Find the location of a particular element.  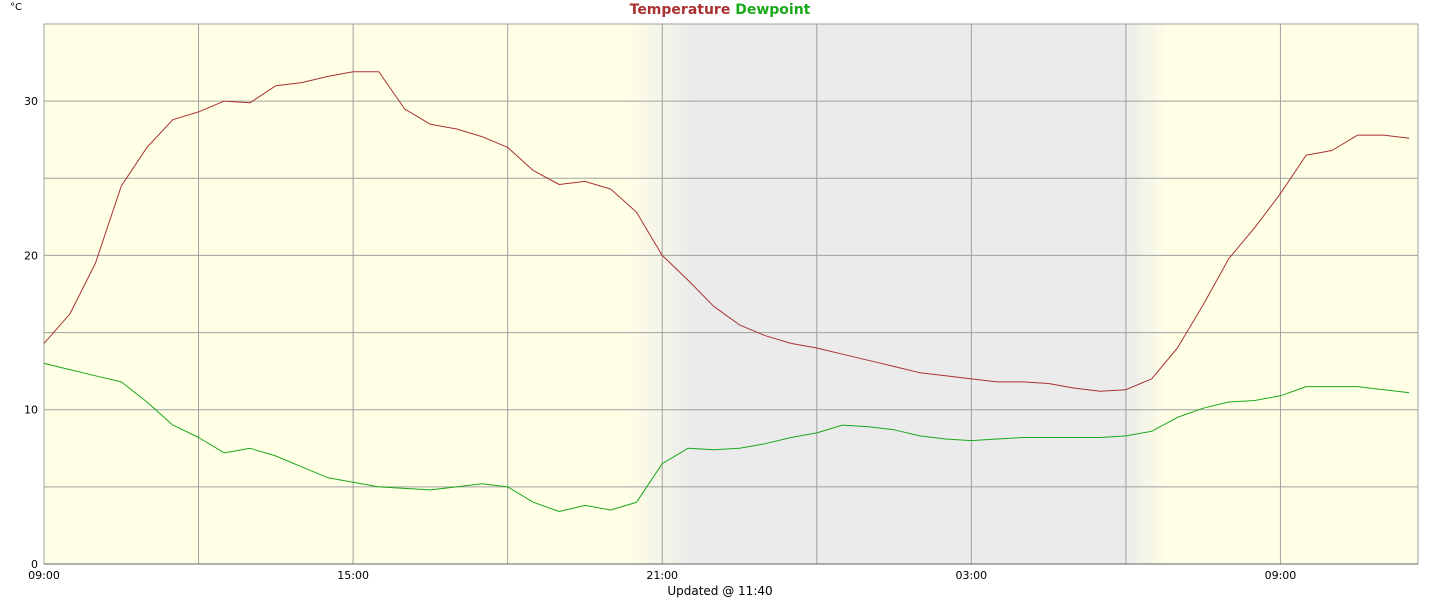

x-tick-label: 21:00 is located at coordinates (662, 575).